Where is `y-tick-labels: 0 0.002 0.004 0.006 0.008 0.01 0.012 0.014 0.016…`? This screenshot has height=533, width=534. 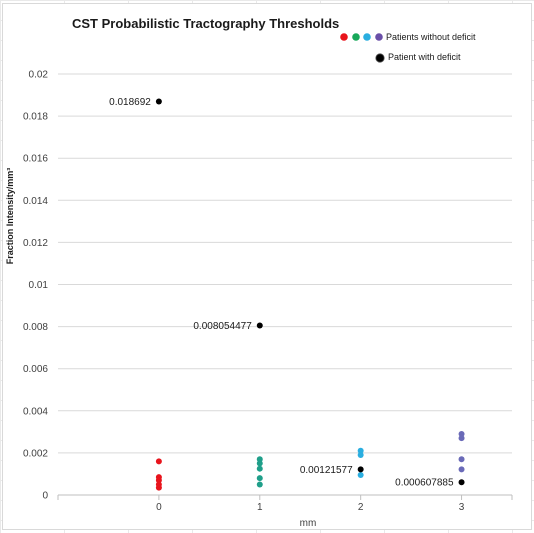 y-tick-labels: 0 0.002 0.004 0.006 0.008 0.01 0.012 0.014 0.016… is located at coordinates (35, 286).